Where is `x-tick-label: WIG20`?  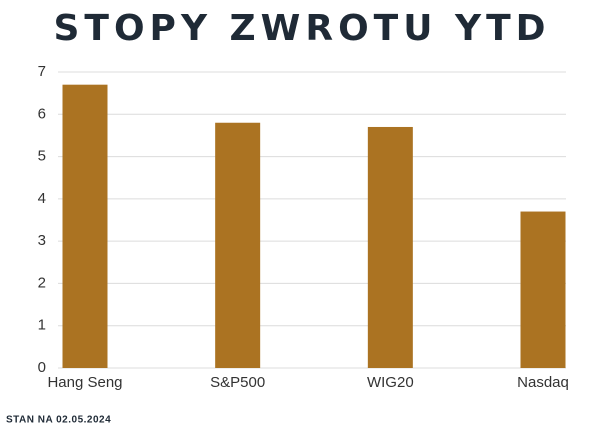 x-tick-label: WIG20 is located at coordinates (390, 382).